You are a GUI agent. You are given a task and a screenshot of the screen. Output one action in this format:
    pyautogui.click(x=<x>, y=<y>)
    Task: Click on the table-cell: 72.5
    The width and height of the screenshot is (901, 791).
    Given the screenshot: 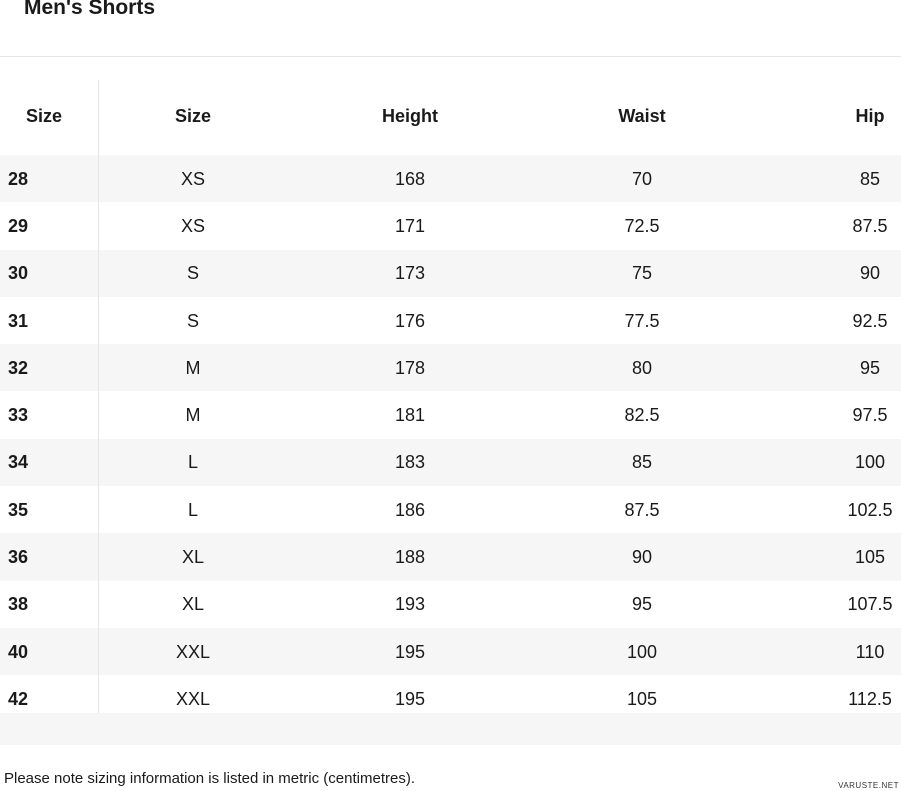 What is the action you would take?
    pyautogui.click(x=642, y=225)
    